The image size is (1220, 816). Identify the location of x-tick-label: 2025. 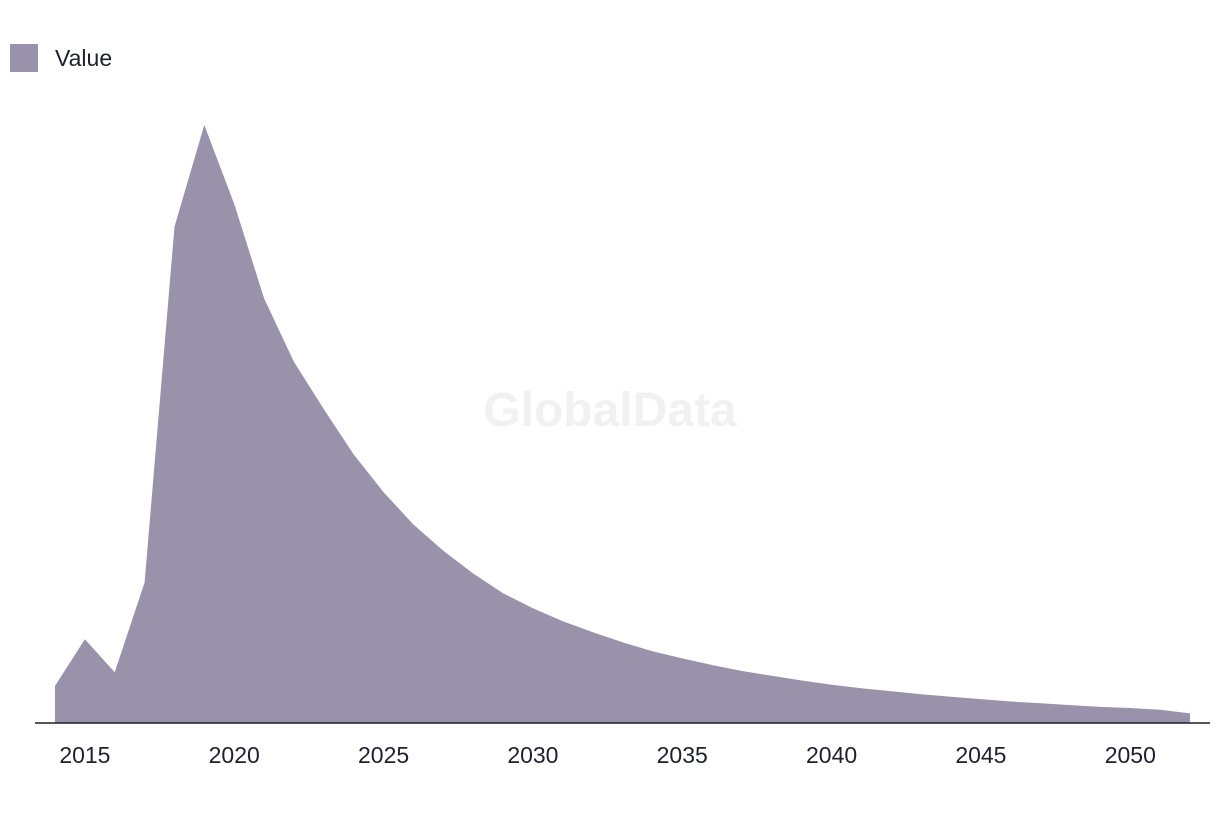
(383, 755).